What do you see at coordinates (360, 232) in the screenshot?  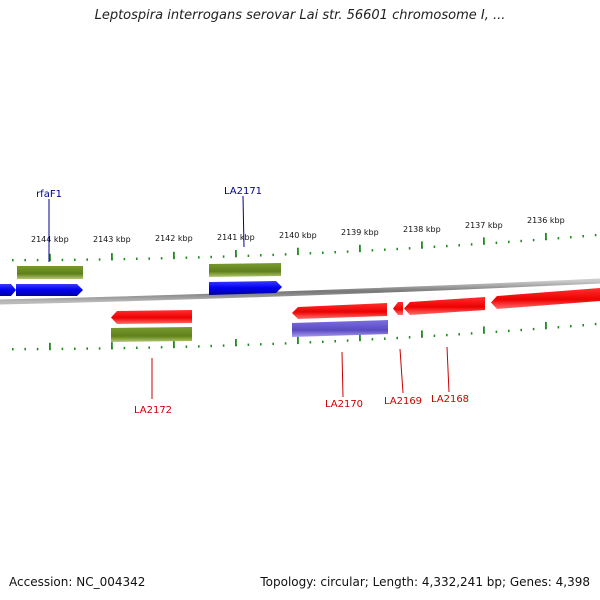 I see `scale-label: 2139 kbp` at bounding box center [360, 232].